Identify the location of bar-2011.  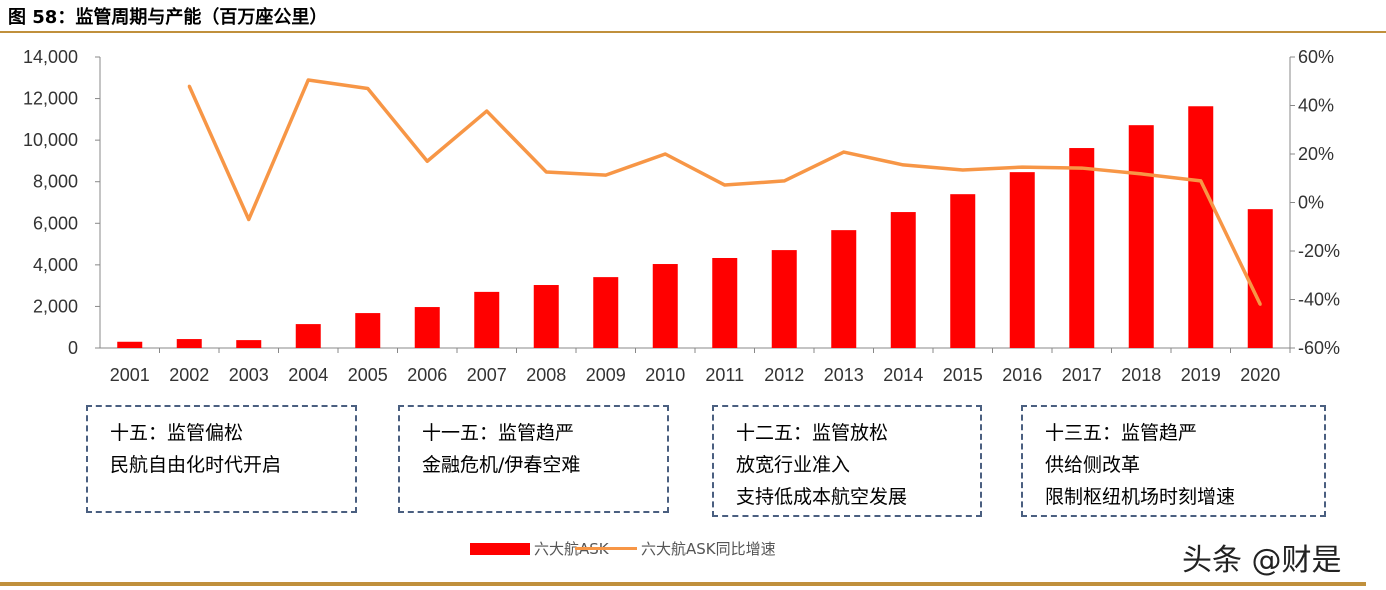
(725, 302).